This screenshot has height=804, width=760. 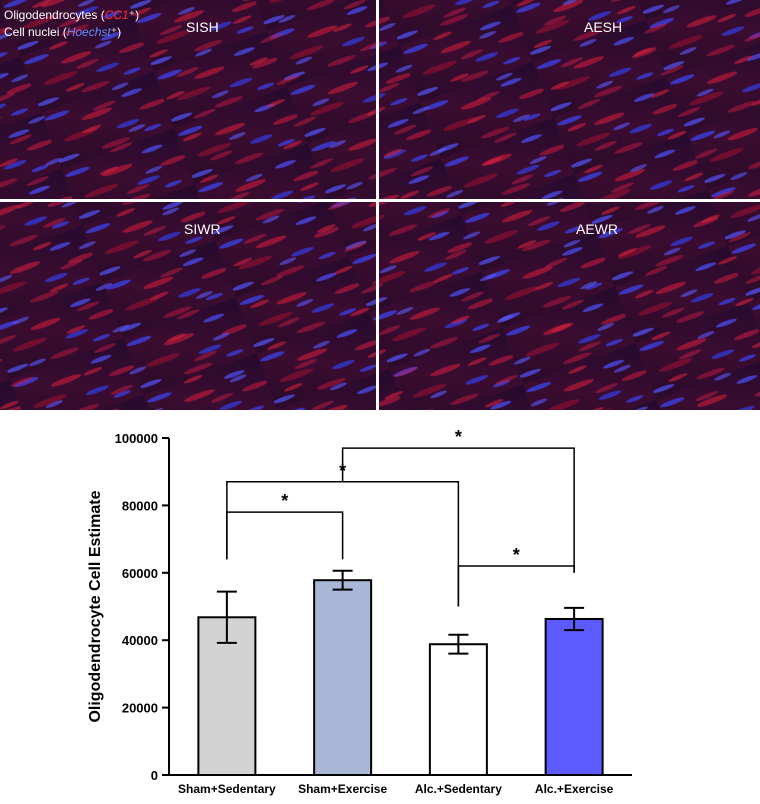 What do you see at coordinates (458, 789) in the screenshot?
I see `x-tick-label: Alc.+Sedentary` at bounding box center [458, 789].